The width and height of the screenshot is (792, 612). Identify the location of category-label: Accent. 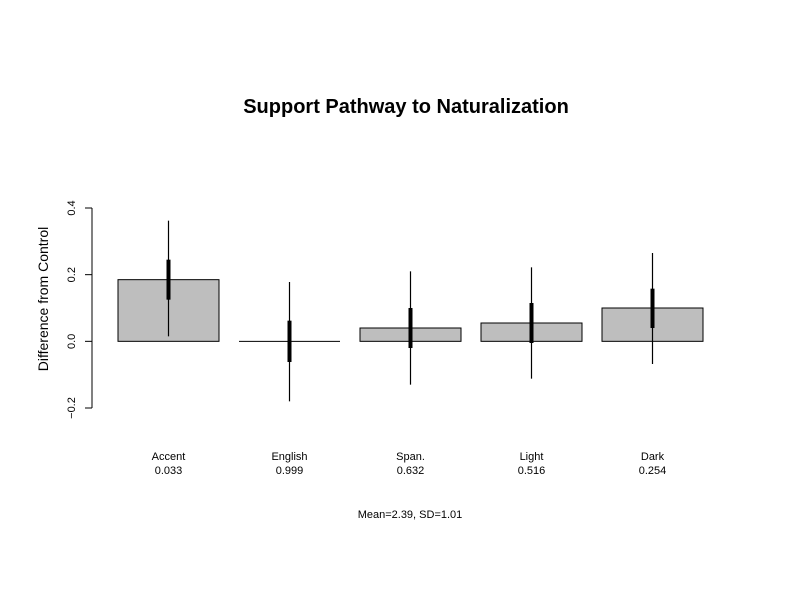
(169, 457).